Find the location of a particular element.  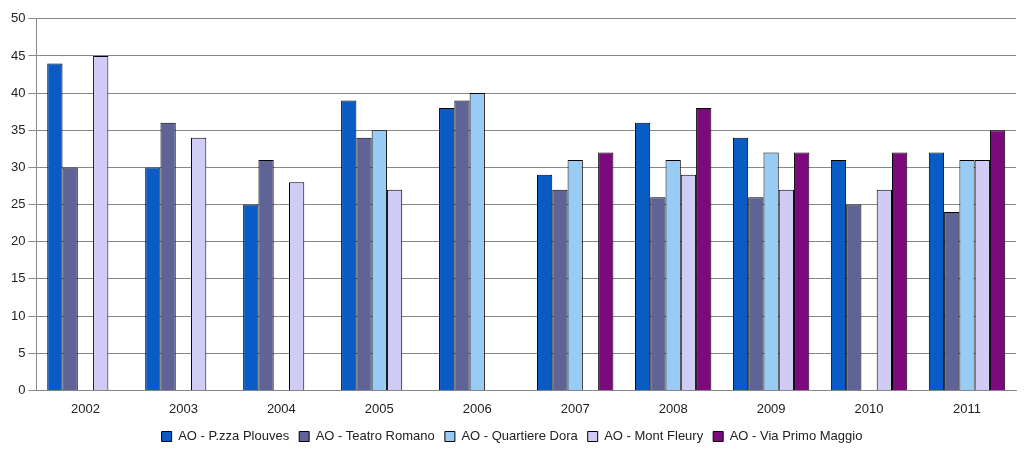

y-tick-label: 15 is located at coordinates (18, 278).